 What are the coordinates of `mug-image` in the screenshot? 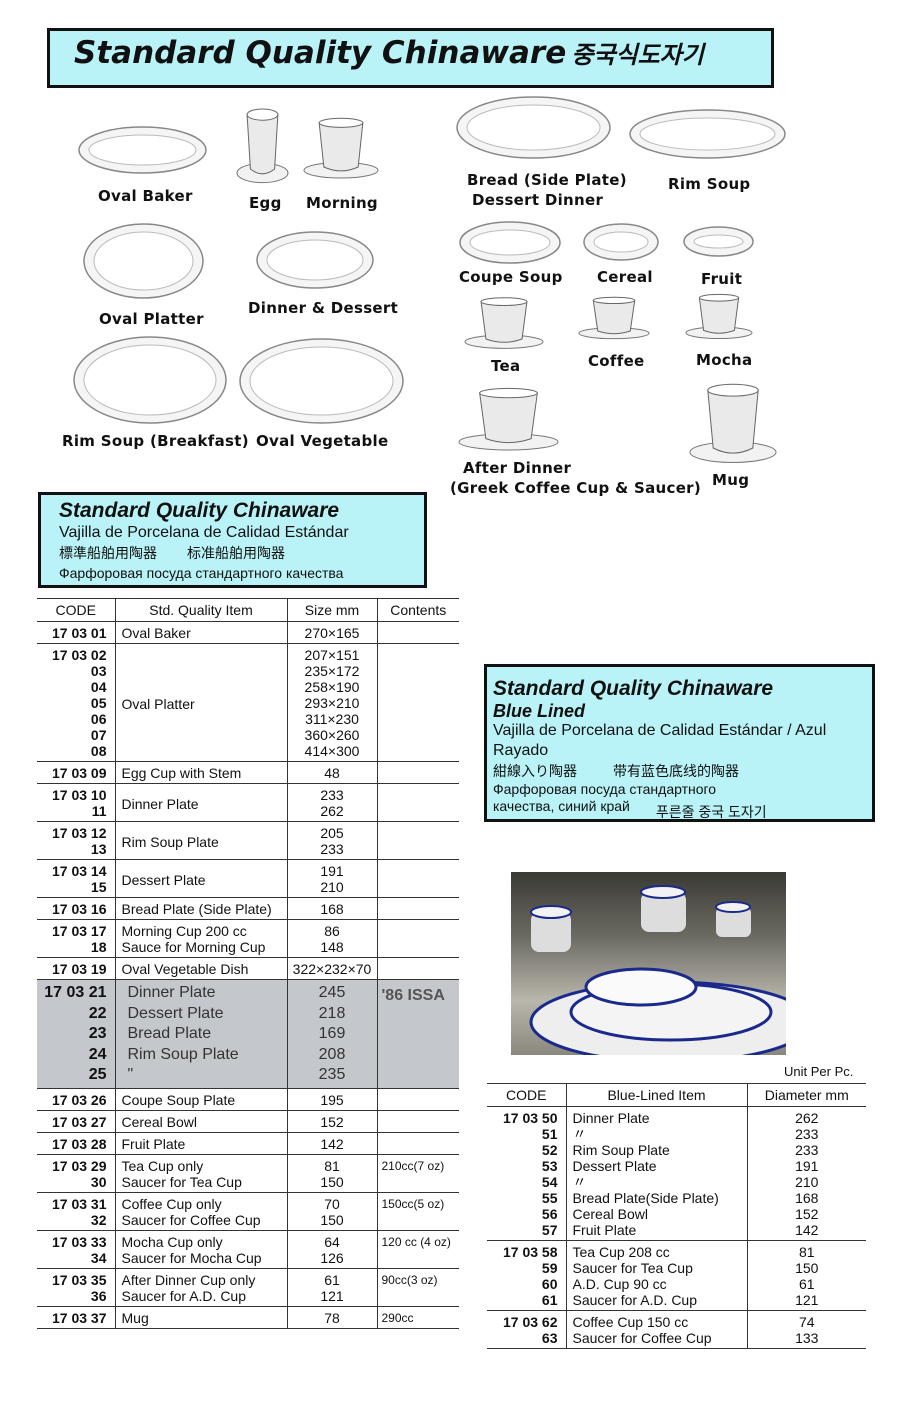 It's located at (733, 422).